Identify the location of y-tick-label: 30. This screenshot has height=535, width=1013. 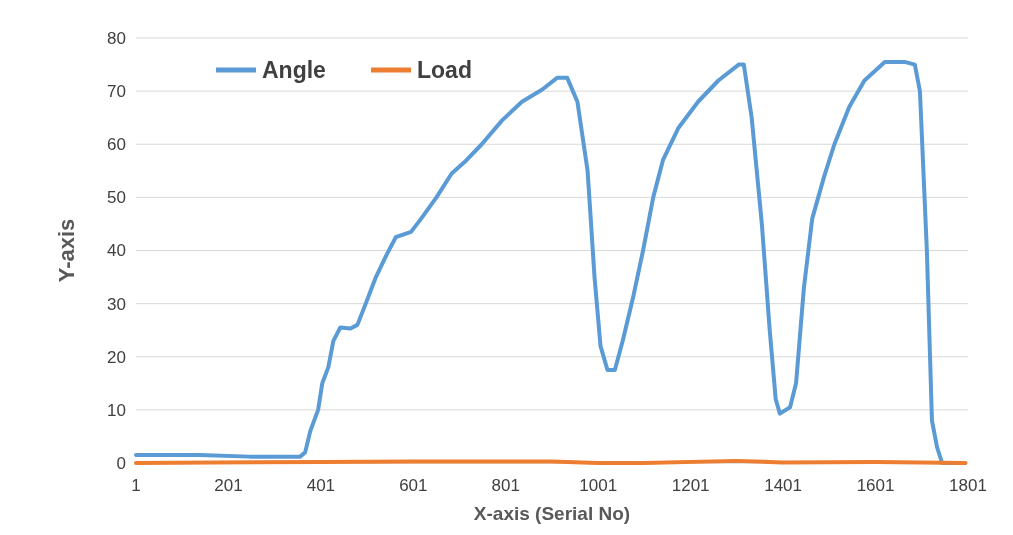
(116, 304).